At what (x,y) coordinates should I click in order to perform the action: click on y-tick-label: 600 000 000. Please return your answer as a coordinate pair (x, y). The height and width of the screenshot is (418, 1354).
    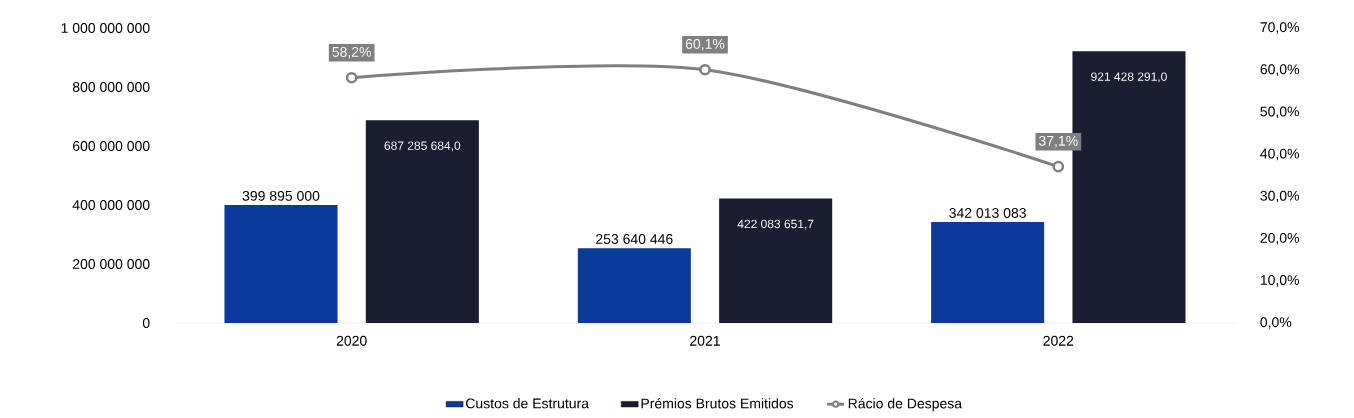
    Looking at the image, I should click on (111, 146).